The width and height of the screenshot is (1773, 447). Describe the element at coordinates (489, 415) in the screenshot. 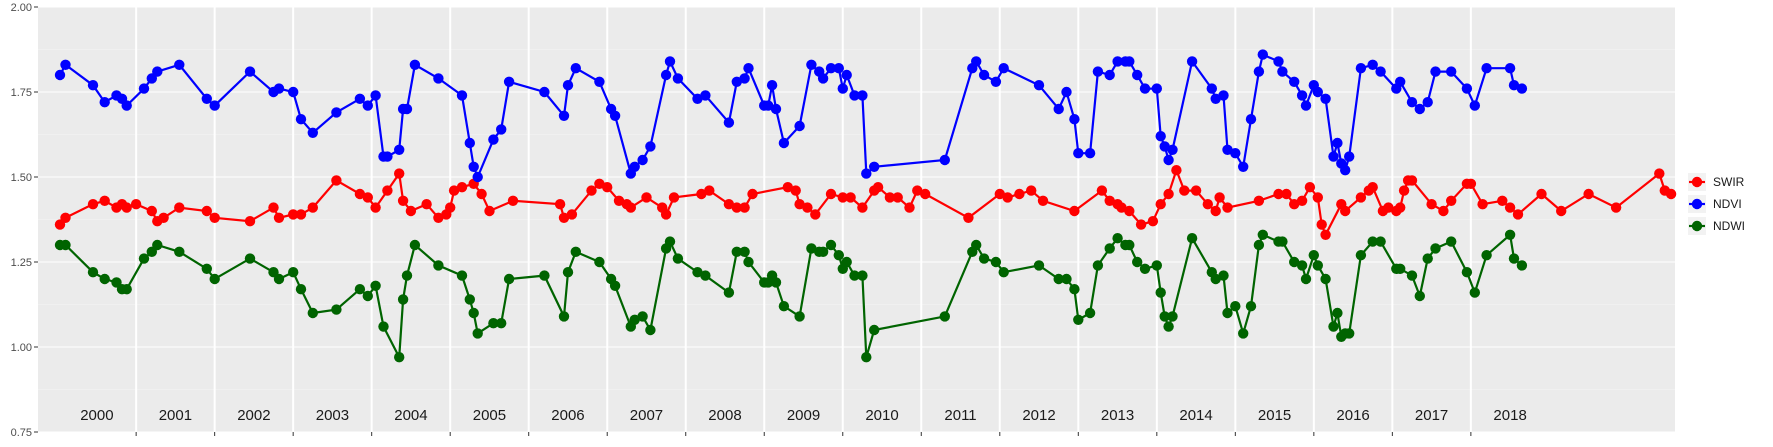

I see `year-label: 2005` at that location.